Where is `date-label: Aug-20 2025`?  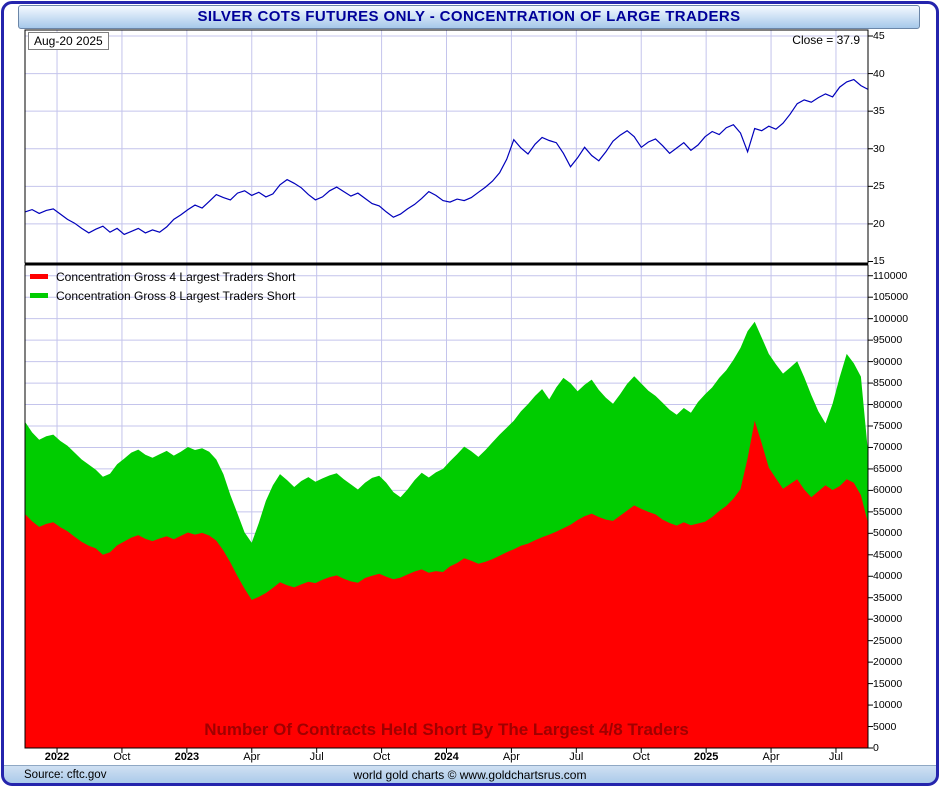
date-label: Aug-20 2025 is located at coordinates (68, 41).